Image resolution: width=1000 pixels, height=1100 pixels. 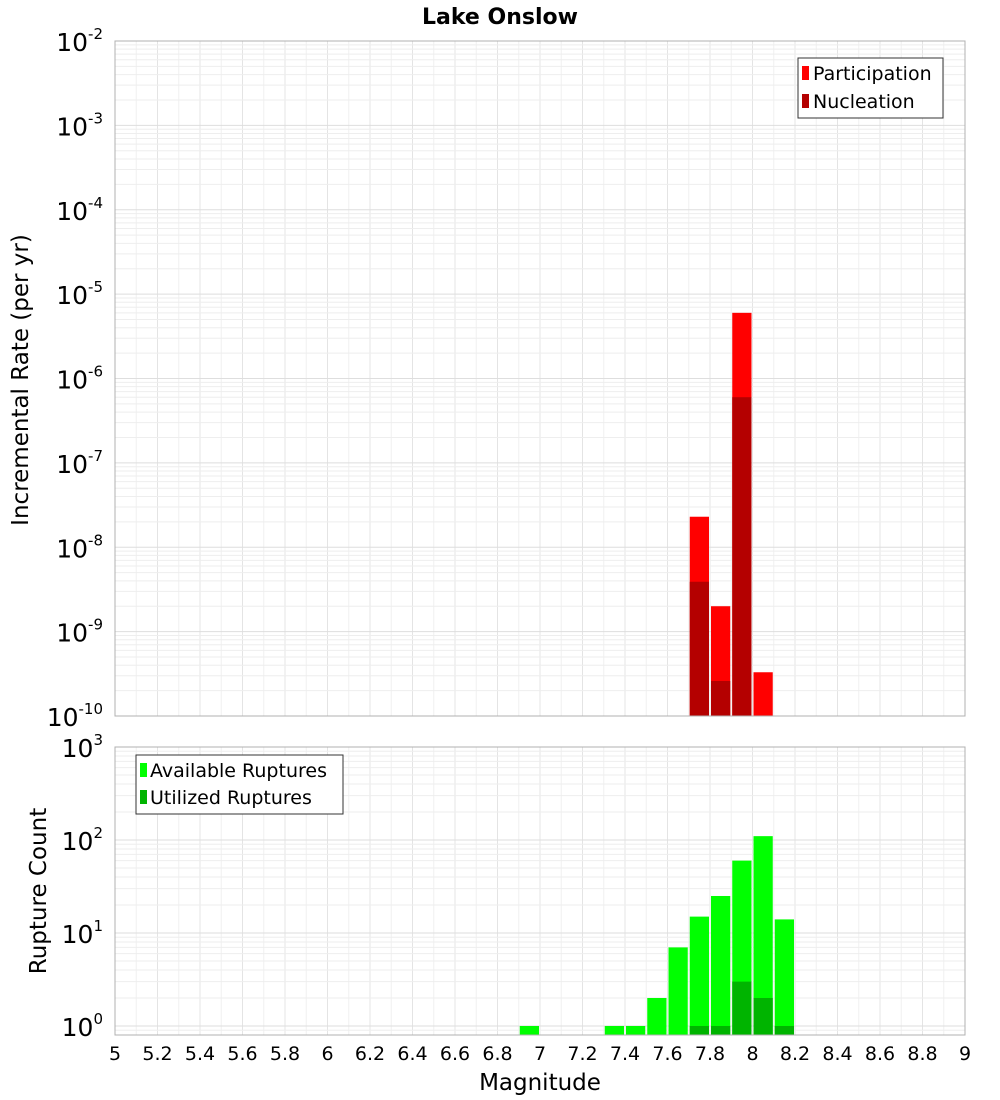 I want to click on top-y-tick-label: 10⁻³, so click(x=79, y=125).